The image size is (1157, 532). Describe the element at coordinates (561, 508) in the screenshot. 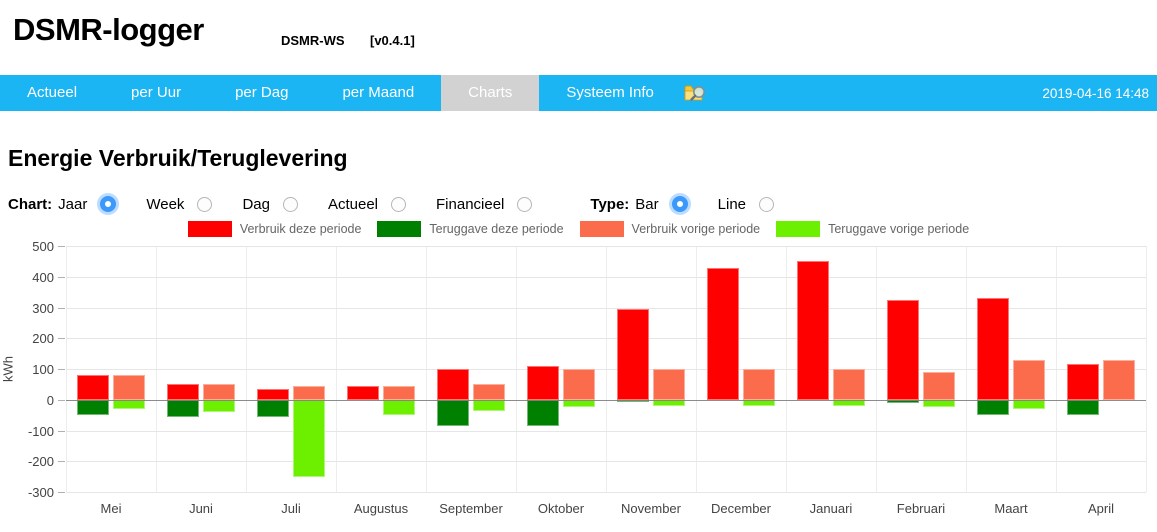

I see `x-tick-label-oktober: Oktober` at that location.